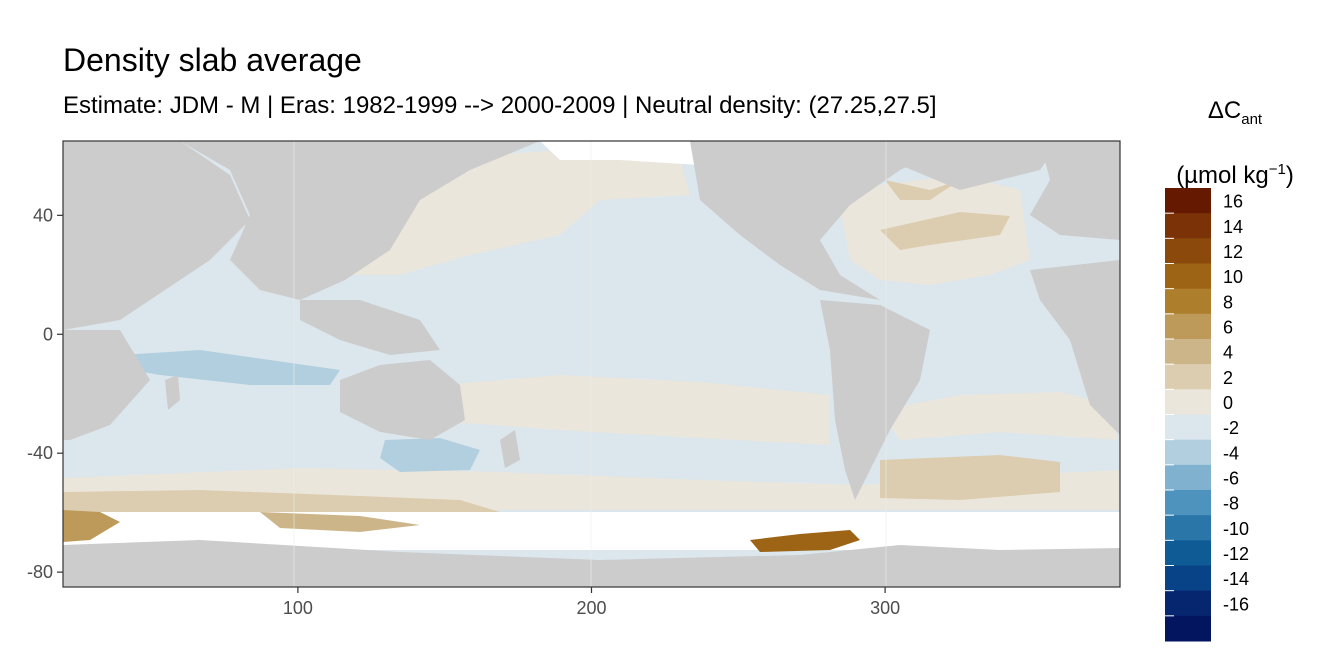 The image size is (1344, 672). Describe the element at coordinates (40, 453) in the screenshot. I see `y-tick-label: -40` at that location.